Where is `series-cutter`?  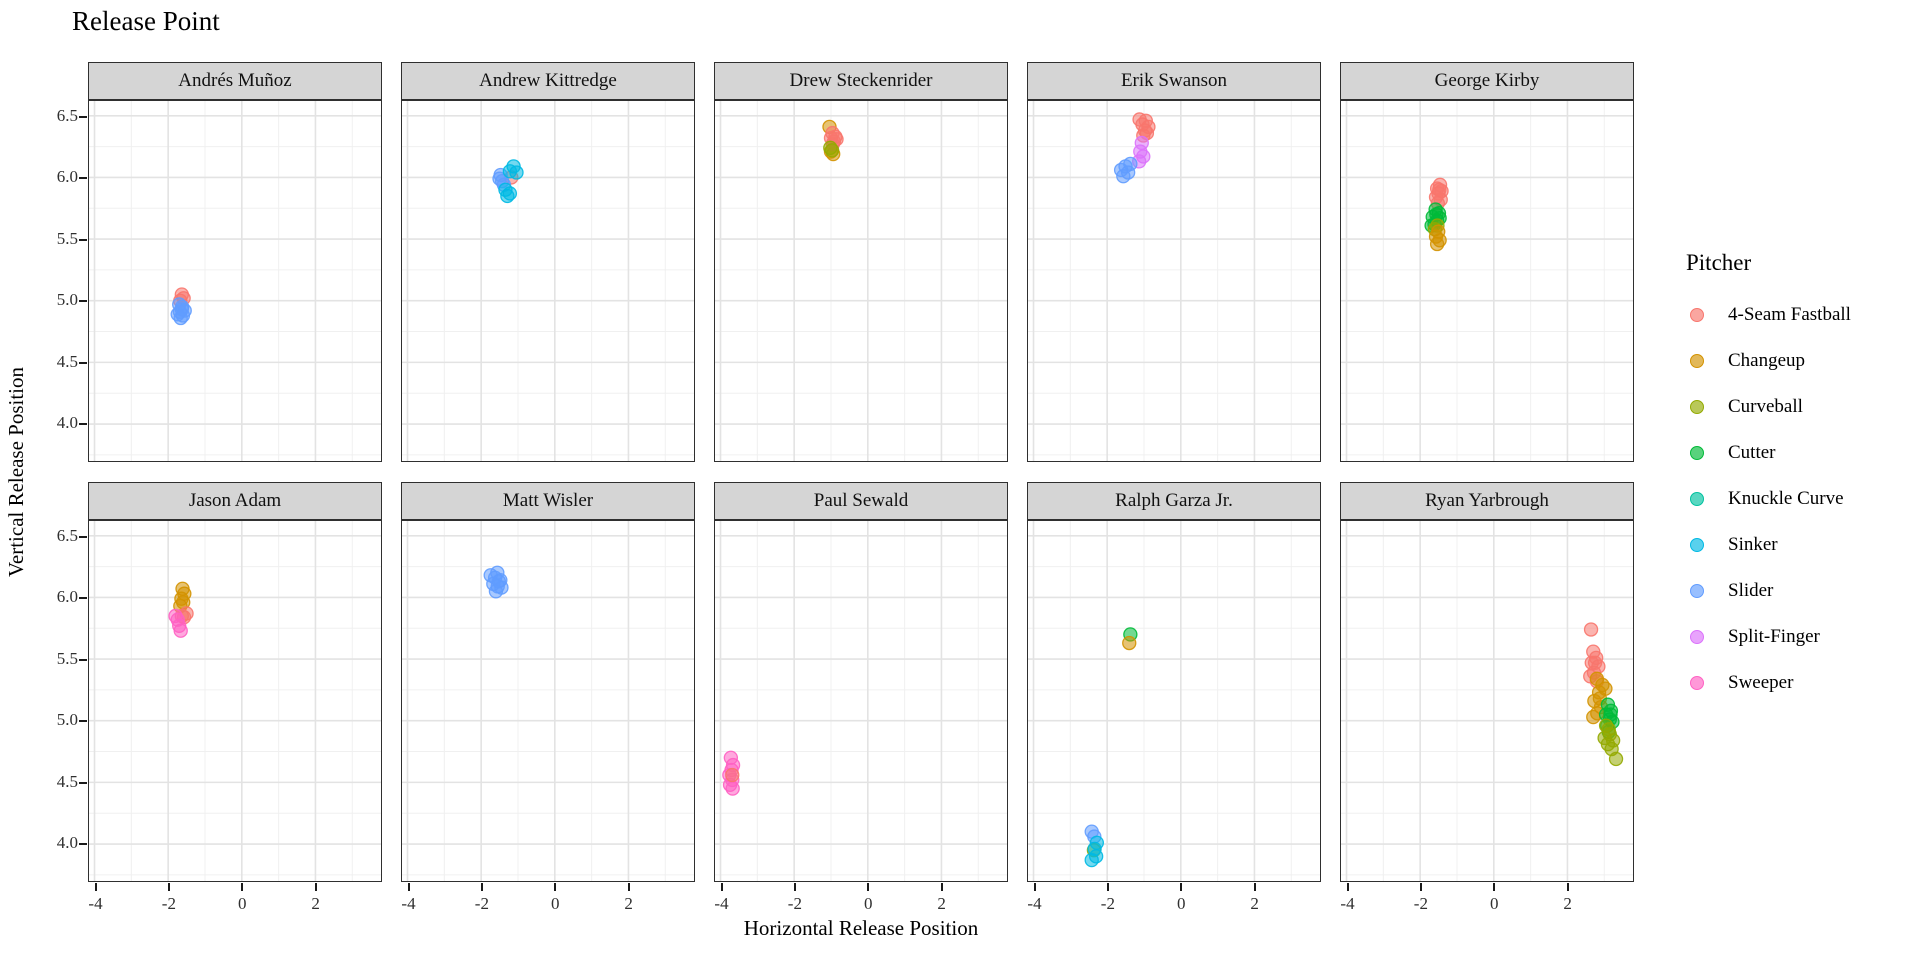 series-cutter is located at coordinates (1609, 718).